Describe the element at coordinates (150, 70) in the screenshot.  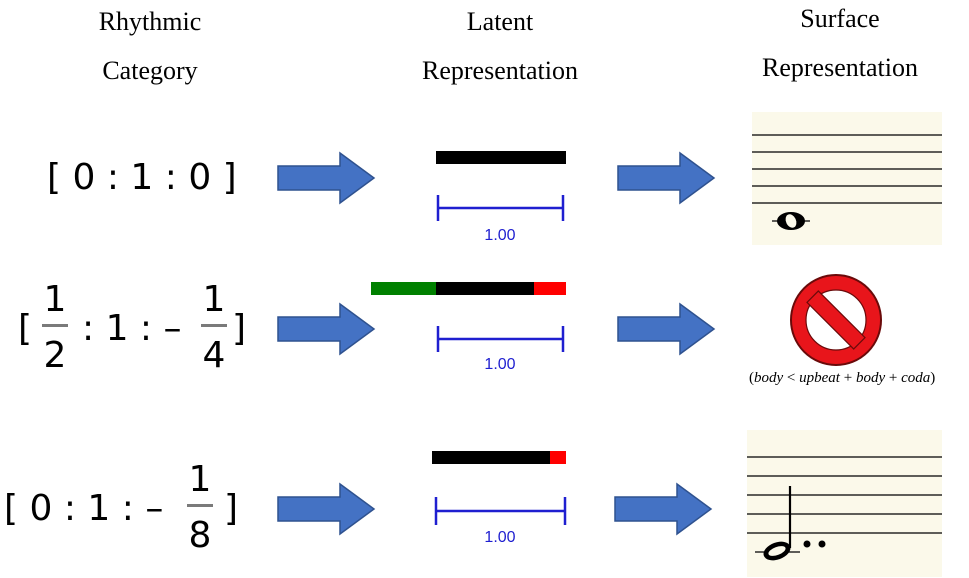
I see `header-category-line2: Category` at that location.